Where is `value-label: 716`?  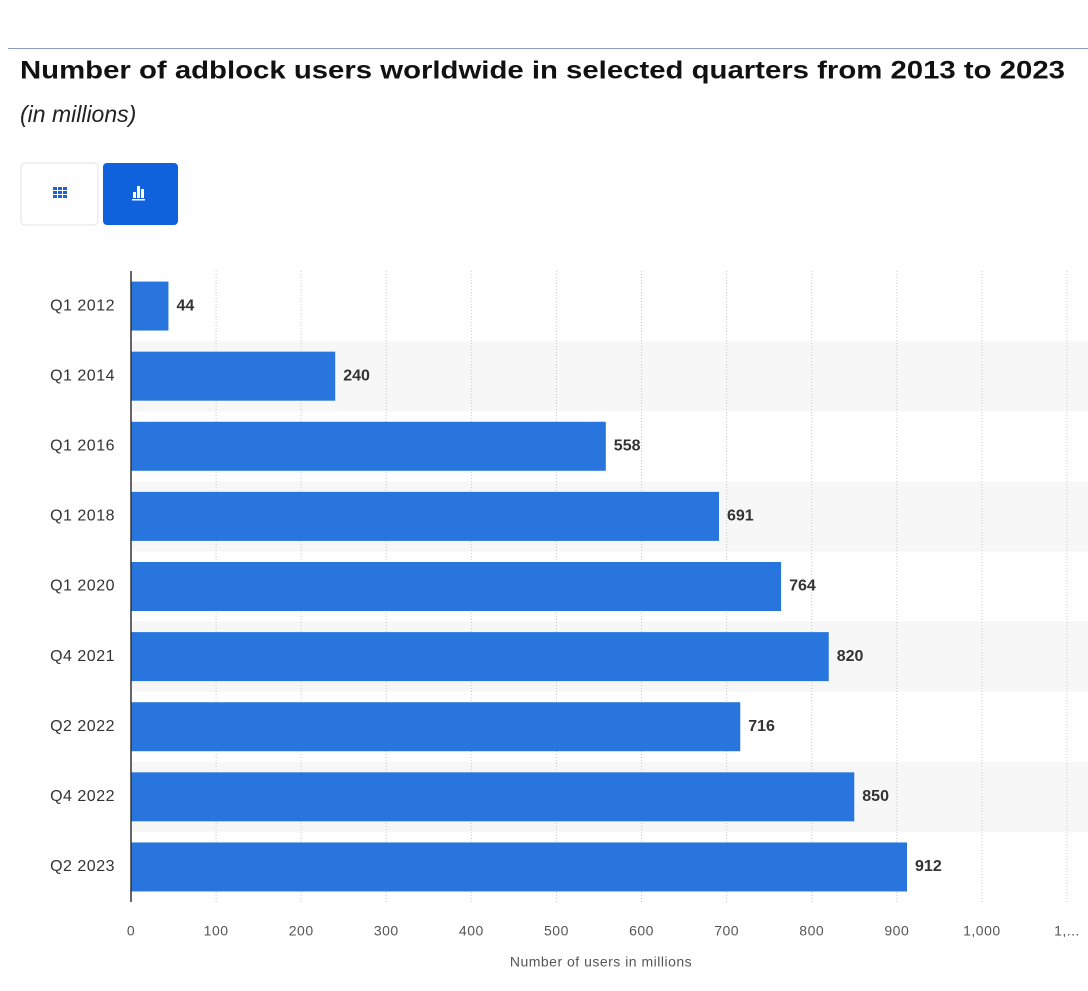
value-label: 716 is located at coordinates (761, 726).